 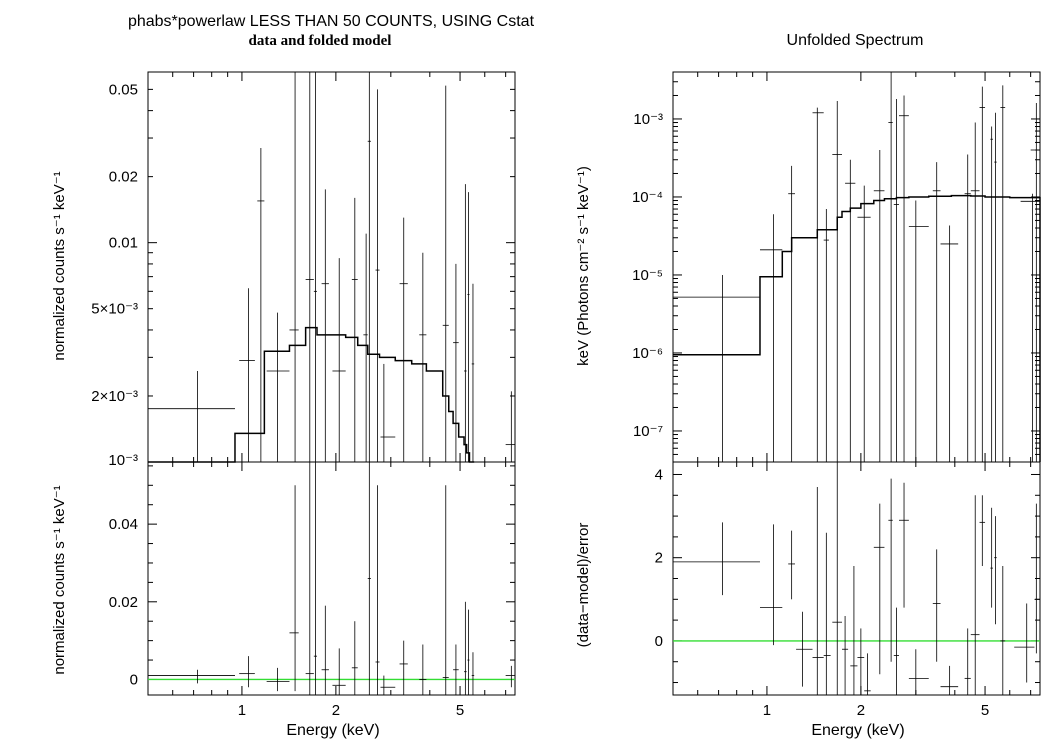 I want to click on folded-top-ytick-label: 2×10⁻³, so click(x=114, y=396).